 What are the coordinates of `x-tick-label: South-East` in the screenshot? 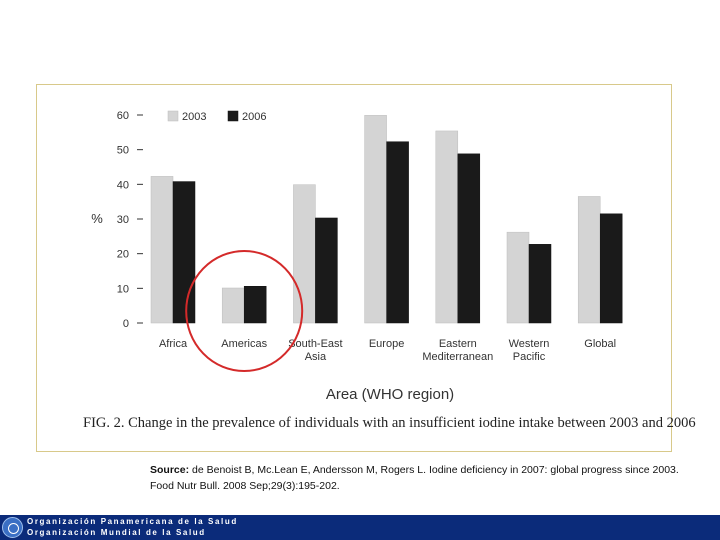 It's located at (315, 344).